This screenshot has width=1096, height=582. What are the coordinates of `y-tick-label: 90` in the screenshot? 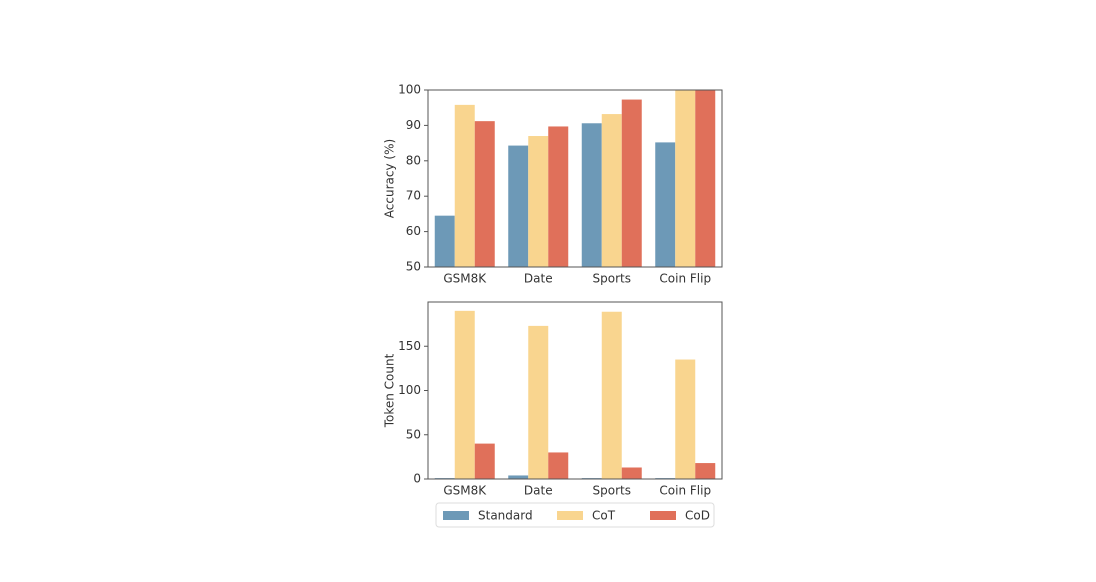 It's located at (413, 125).